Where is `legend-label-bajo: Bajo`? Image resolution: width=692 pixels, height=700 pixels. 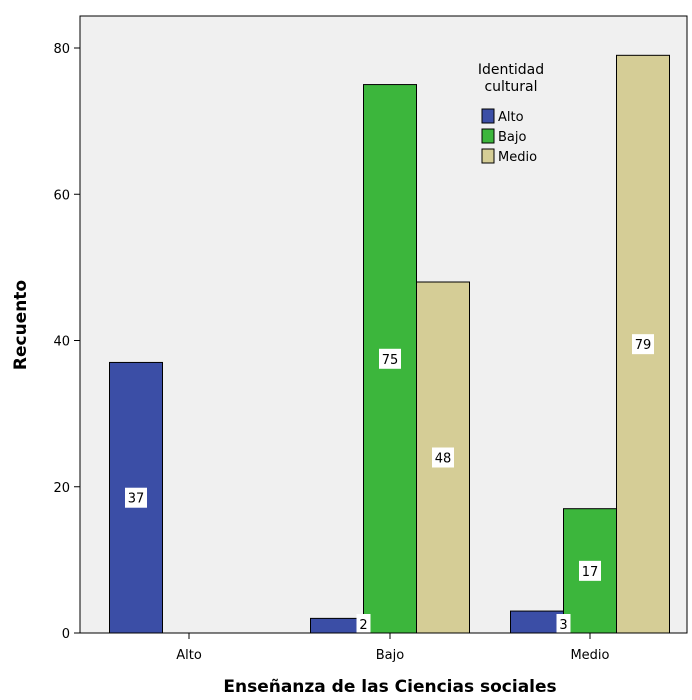
legend-label-bajo: Bajo is located at coordinates (512, 137).